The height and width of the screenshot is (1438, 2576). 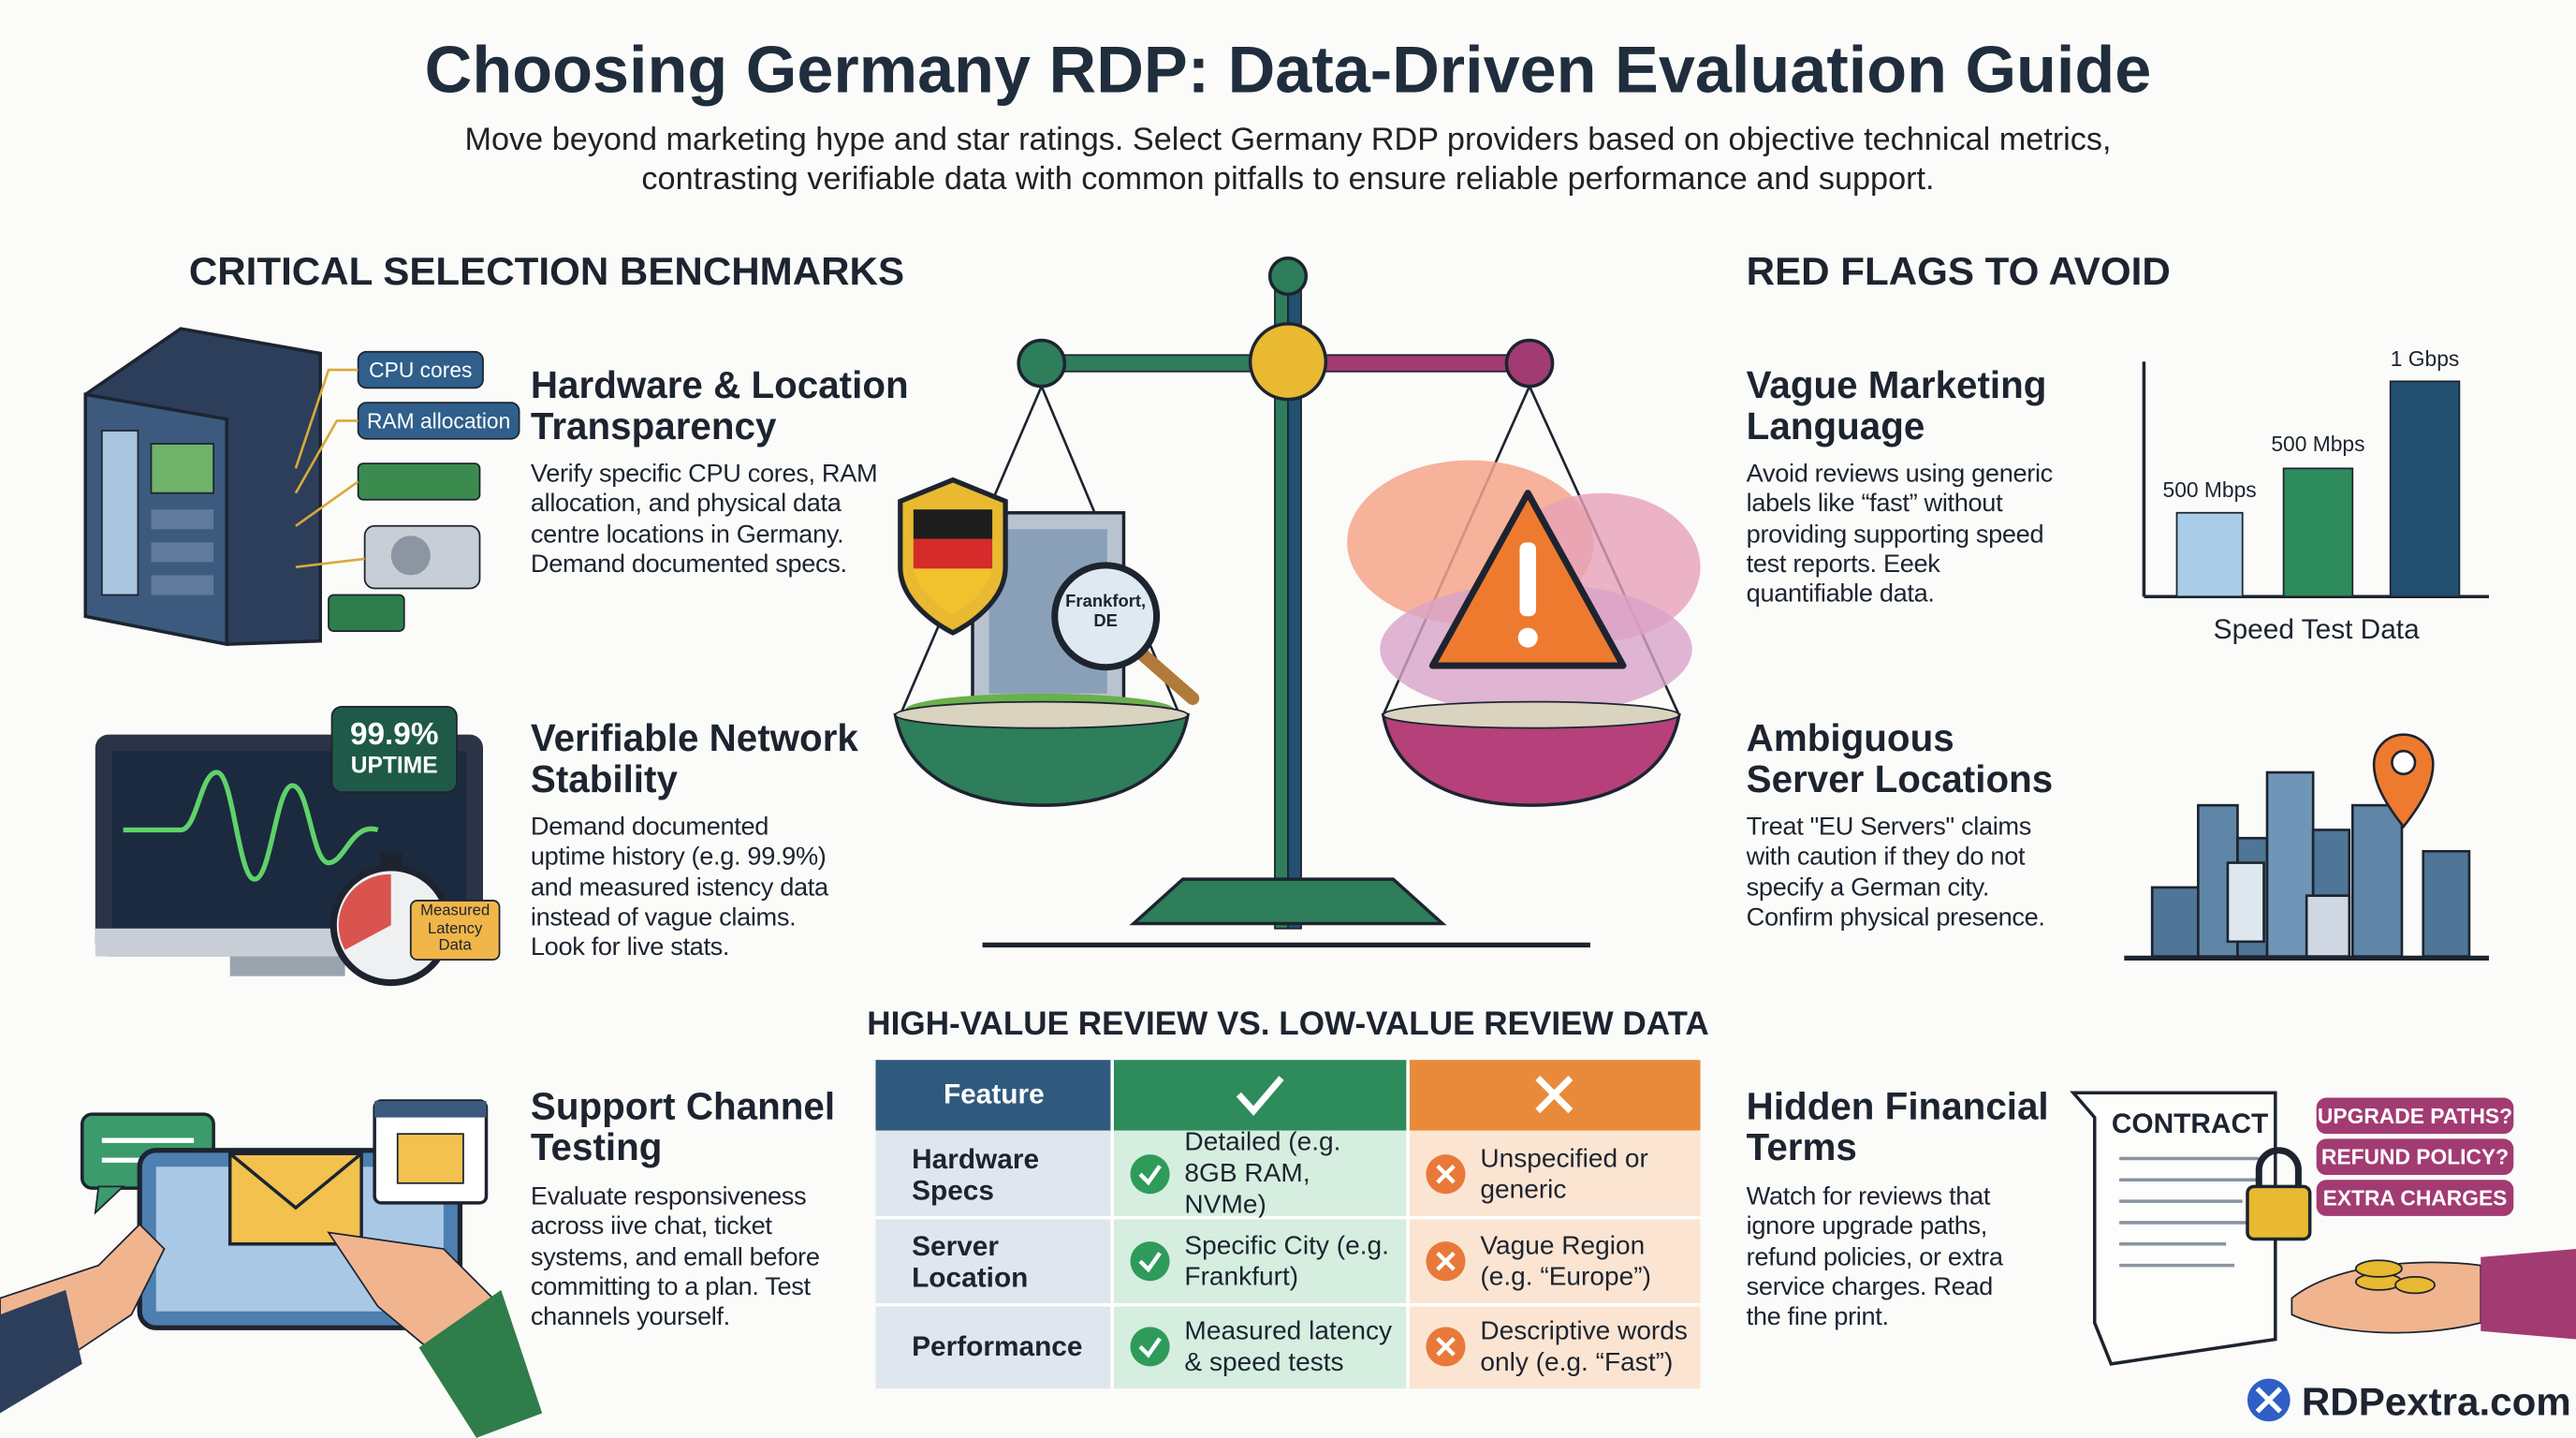 I want to click on building-front, so click(x=2245, y=902).